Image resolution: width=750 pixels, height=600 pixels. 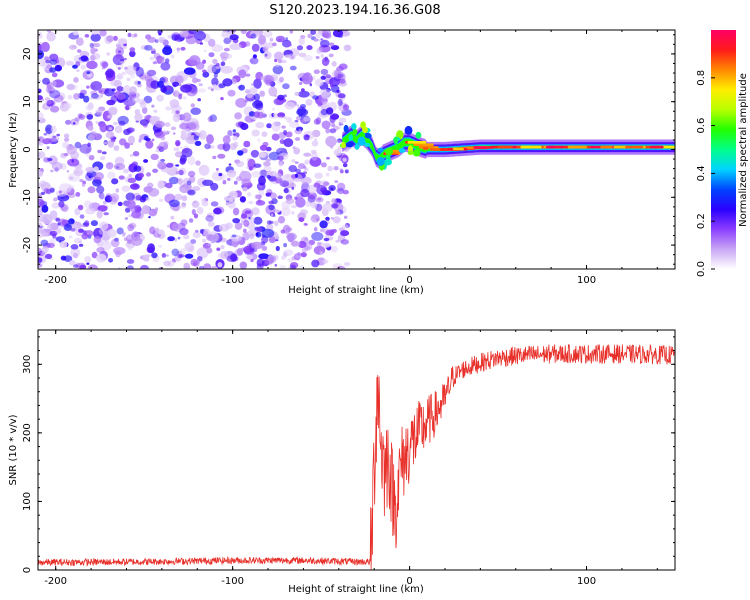 I want to click on colorbar-tick-label: 0.6, so click(x=701, y=126).